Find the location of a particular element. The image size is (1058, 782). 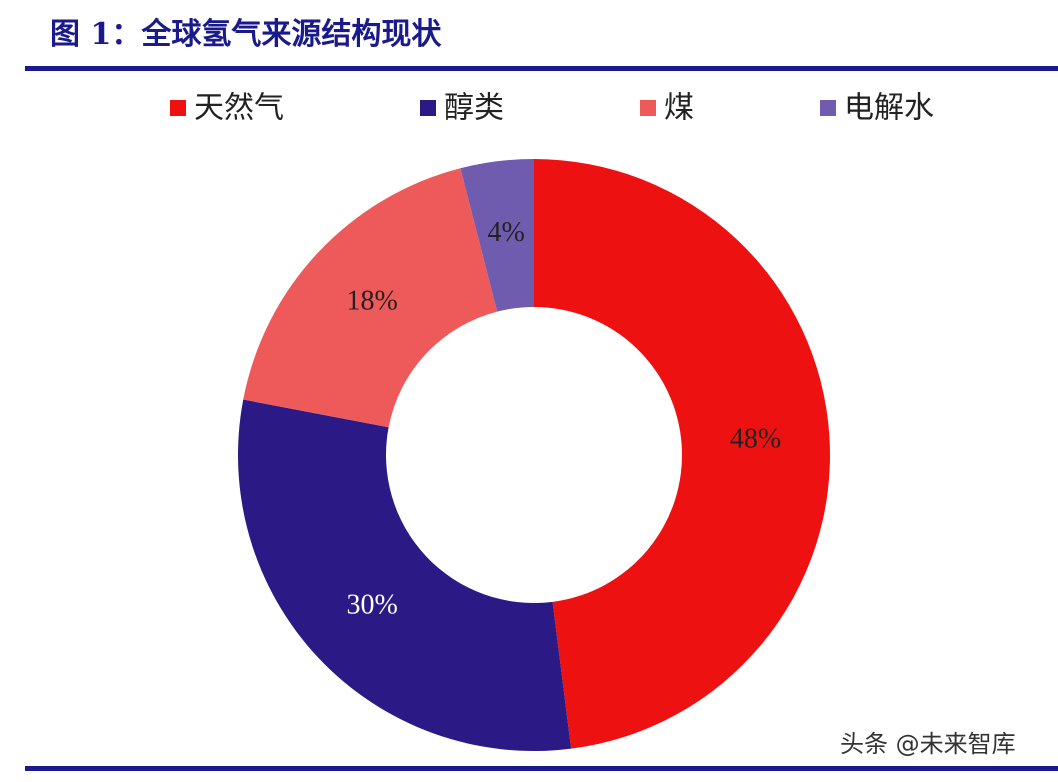

legend-label: 天然气 is located at coordinates (239, 108).